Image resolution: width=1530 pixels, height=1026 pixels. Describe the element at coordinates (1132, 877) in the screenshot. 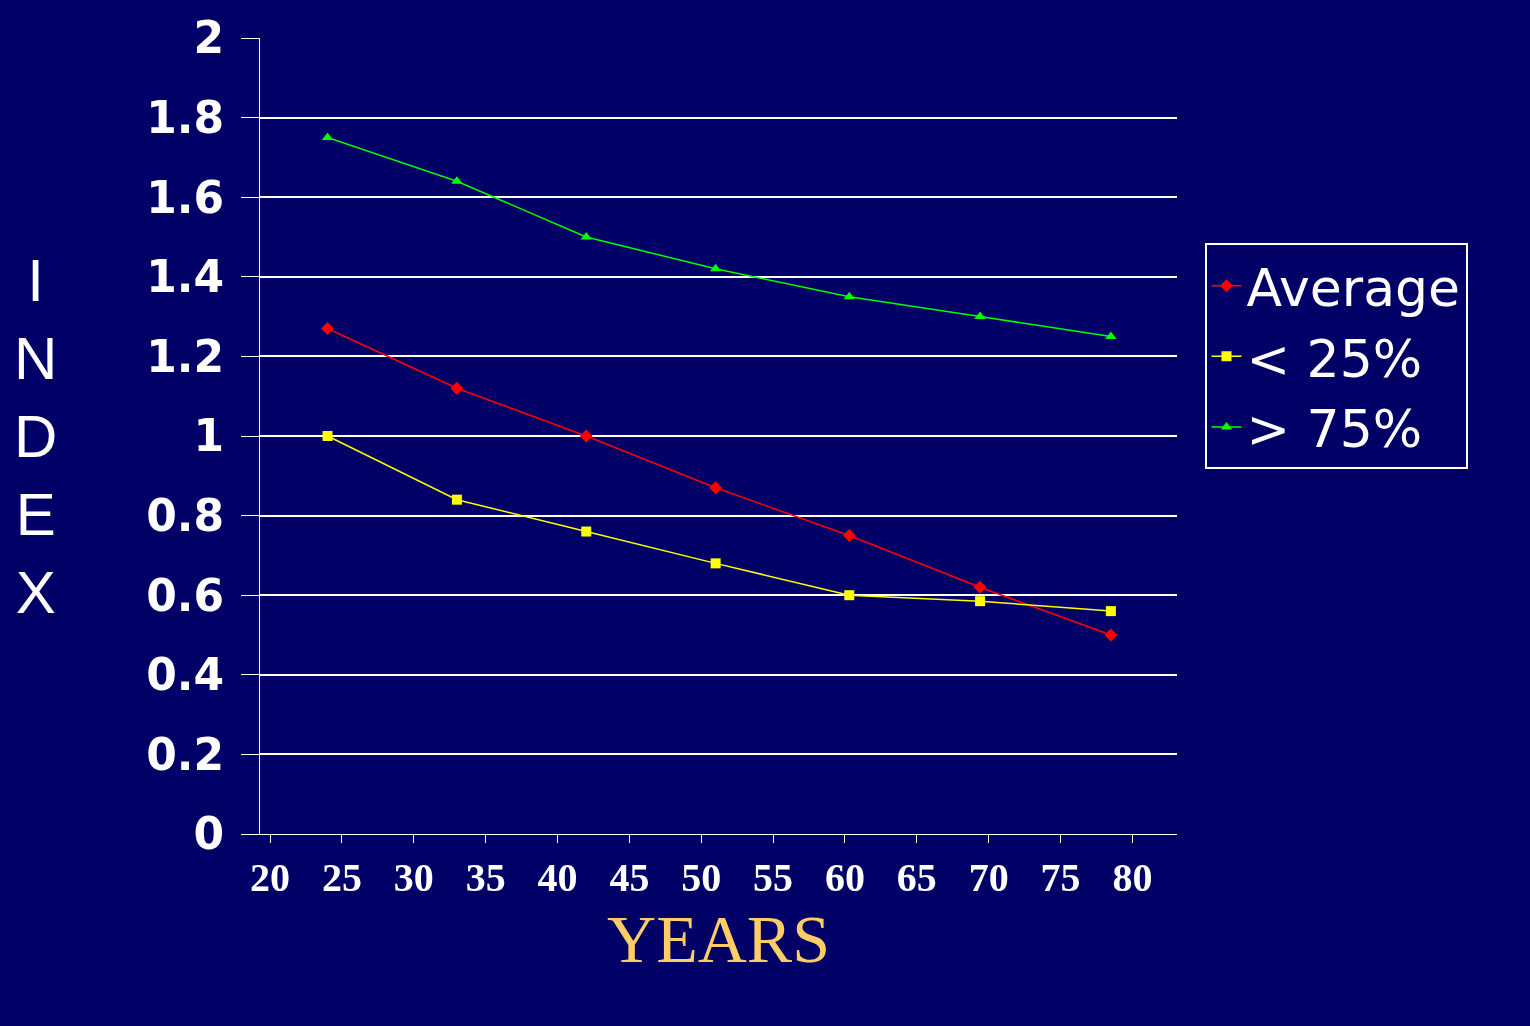

I see `x-tick-label: 80` at that location.